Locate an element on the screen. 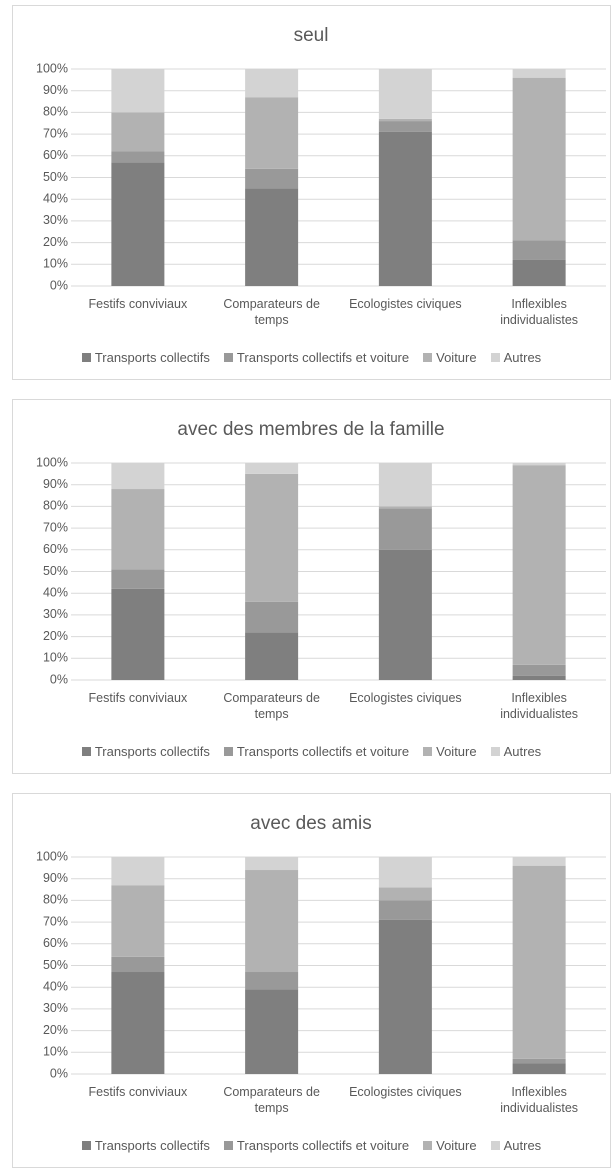  legend-label: Autres is located at coordinates (522, 357).